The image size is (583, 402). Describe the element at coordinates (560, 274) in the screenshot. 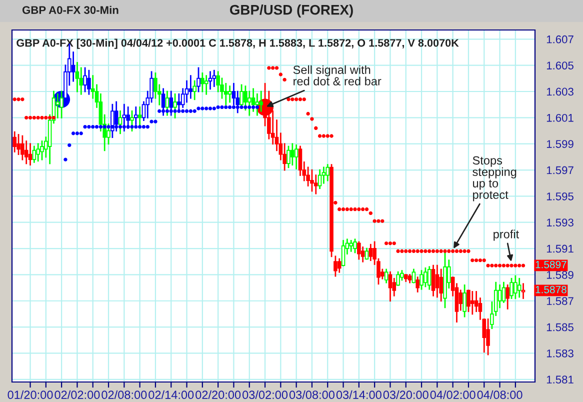

I see `y-tick-label: 1.589` at that location.